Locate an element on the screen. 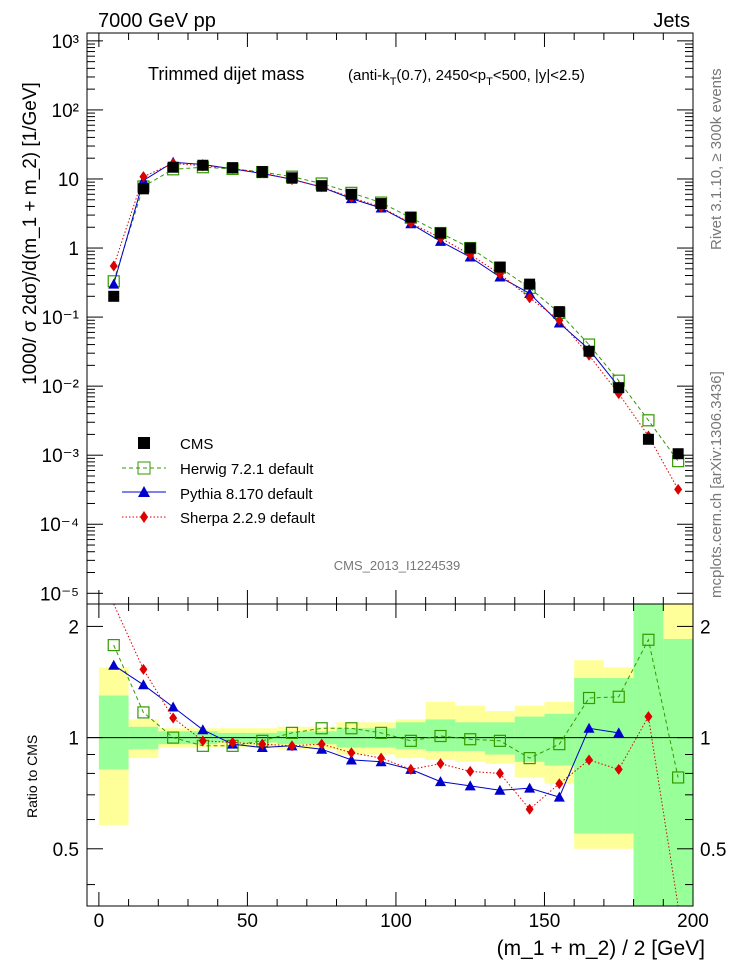 This screenshot has width=746, height=972. y-tick-label: 10⁻¹ is located at coordinates (61, 318).